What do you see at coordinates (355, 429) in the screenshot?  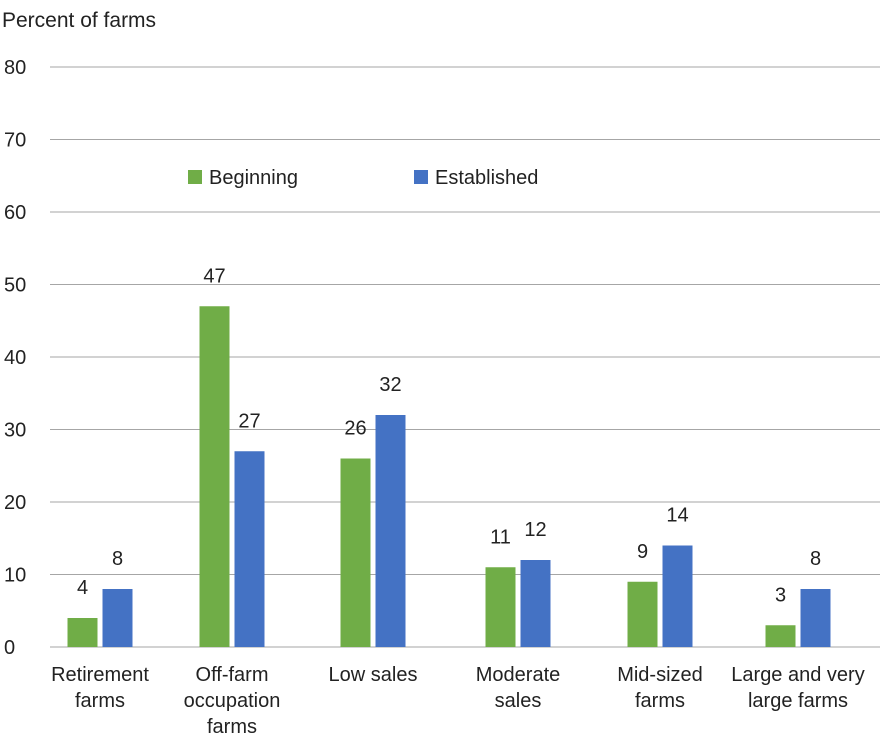 I see `data-label: 26` at bounding box center [355, 429].